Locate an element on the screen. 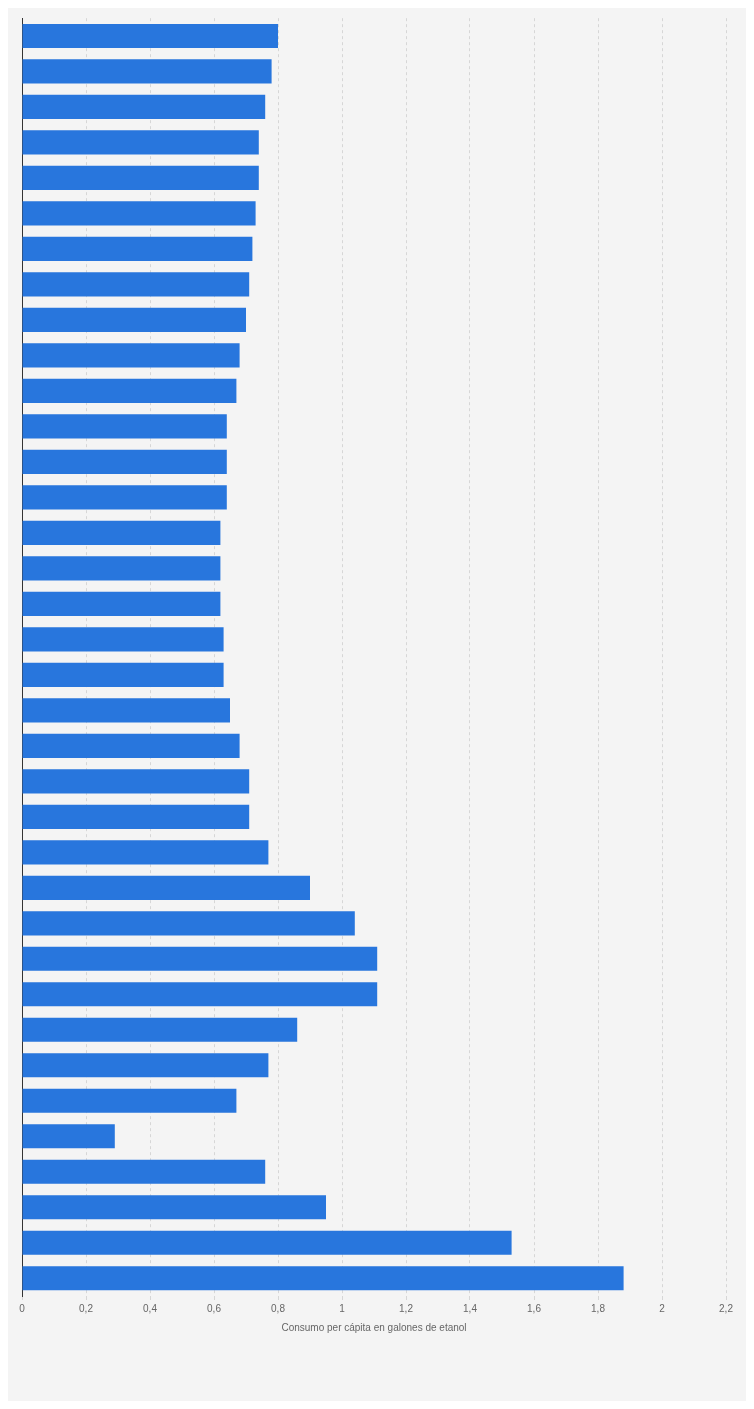 This screenshot has height=1409, width=754. x-tick-label: 1,6 is located at coordinates (534, 1308).